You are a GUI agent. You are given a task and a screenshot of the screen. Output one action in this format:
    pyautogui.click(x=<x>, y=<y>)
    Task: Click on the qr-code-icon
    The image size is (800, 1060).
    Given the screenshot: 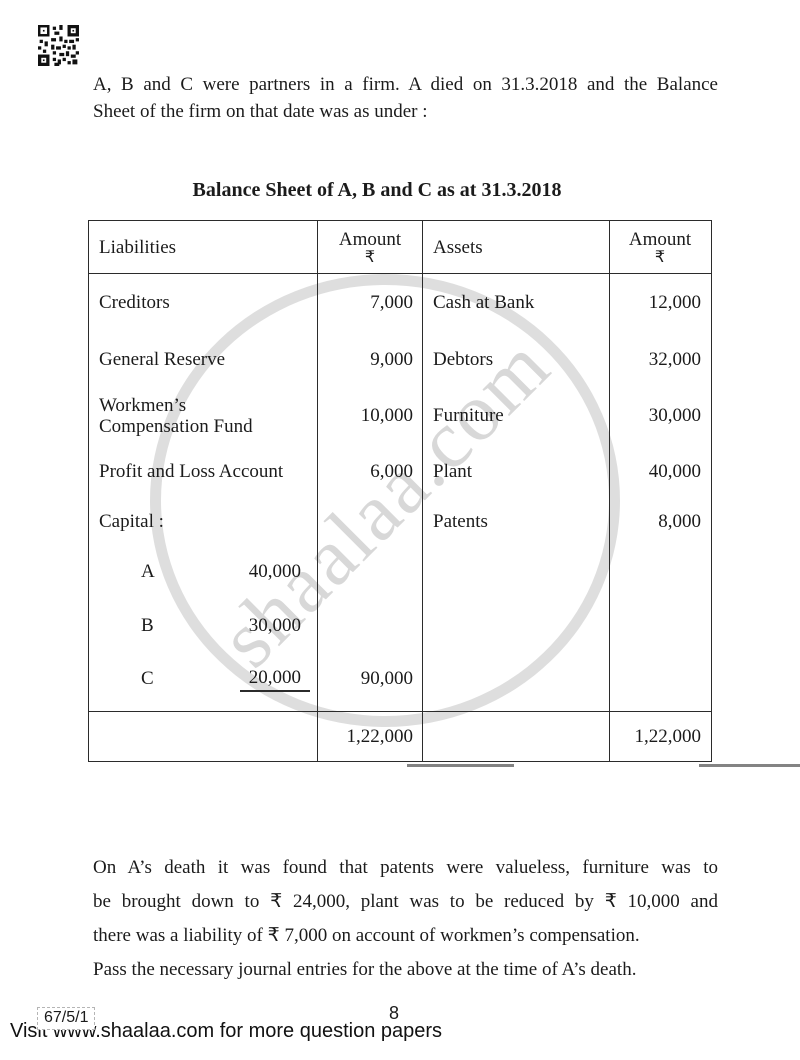 What is the action you would take?
    pyautogui.click(x=58, y=45)
    